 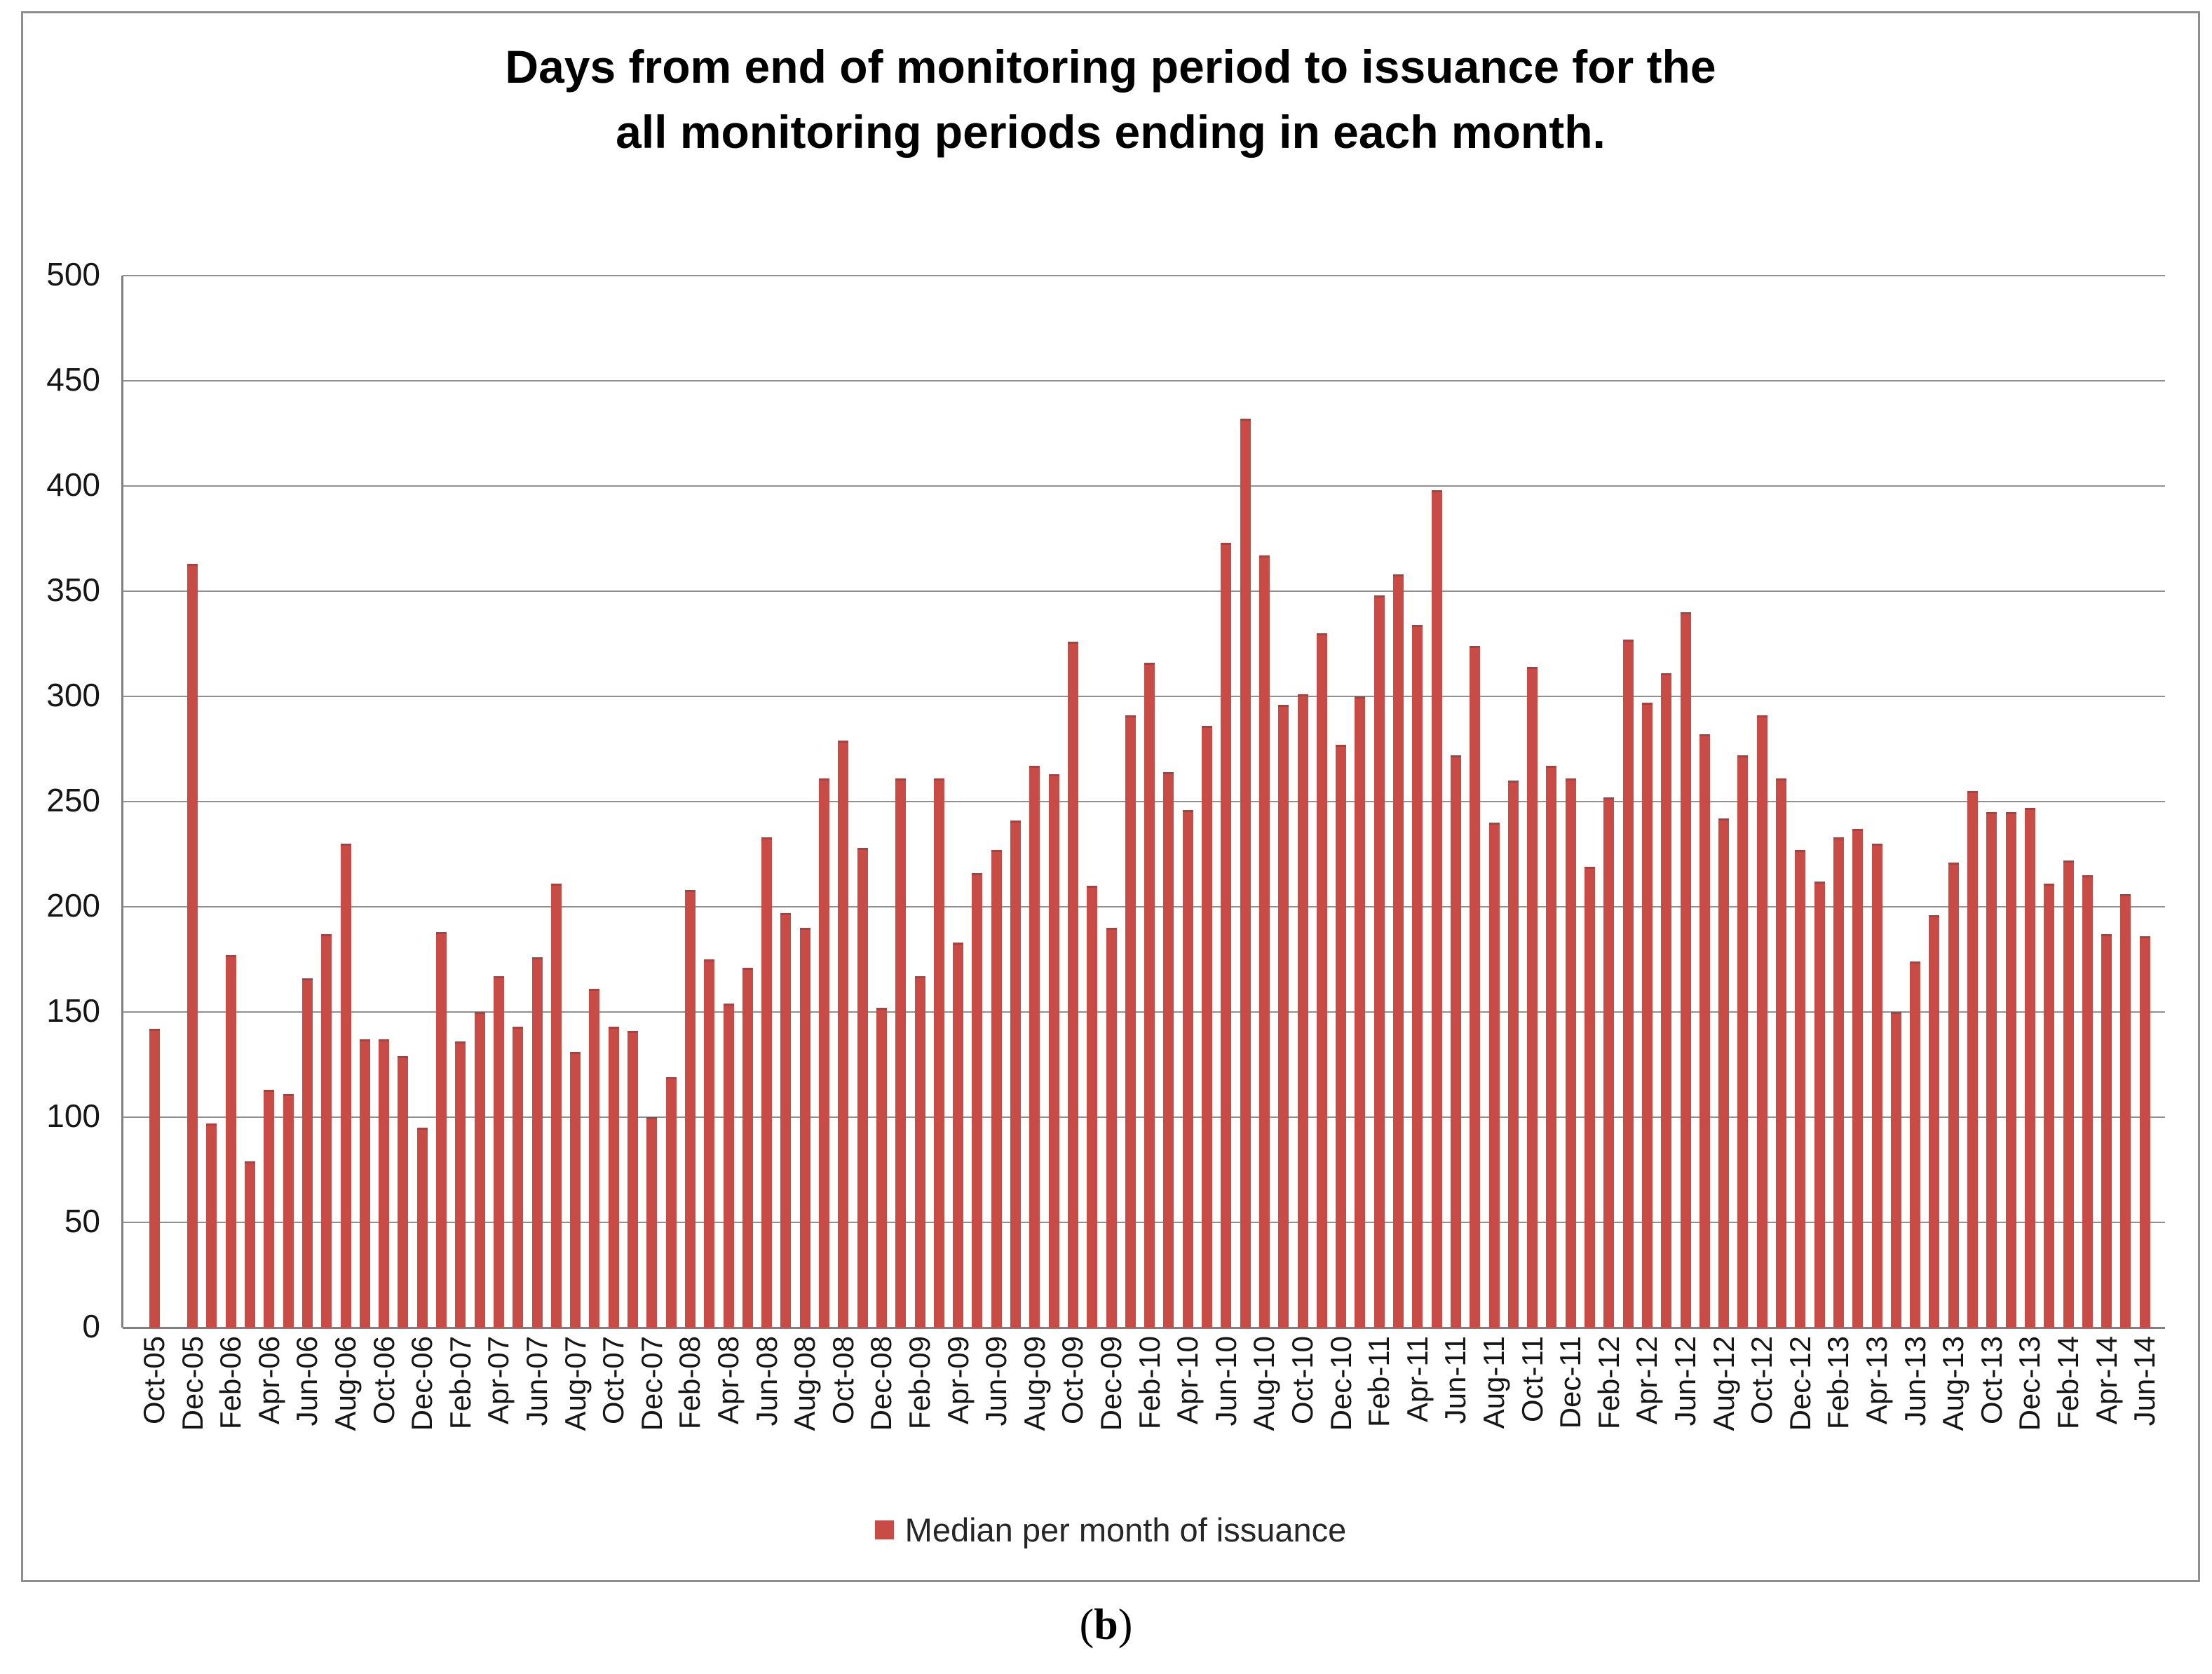 I want to click on x-tick-label-Aug-11: Aug-11, so click(x=1493, y=1382).